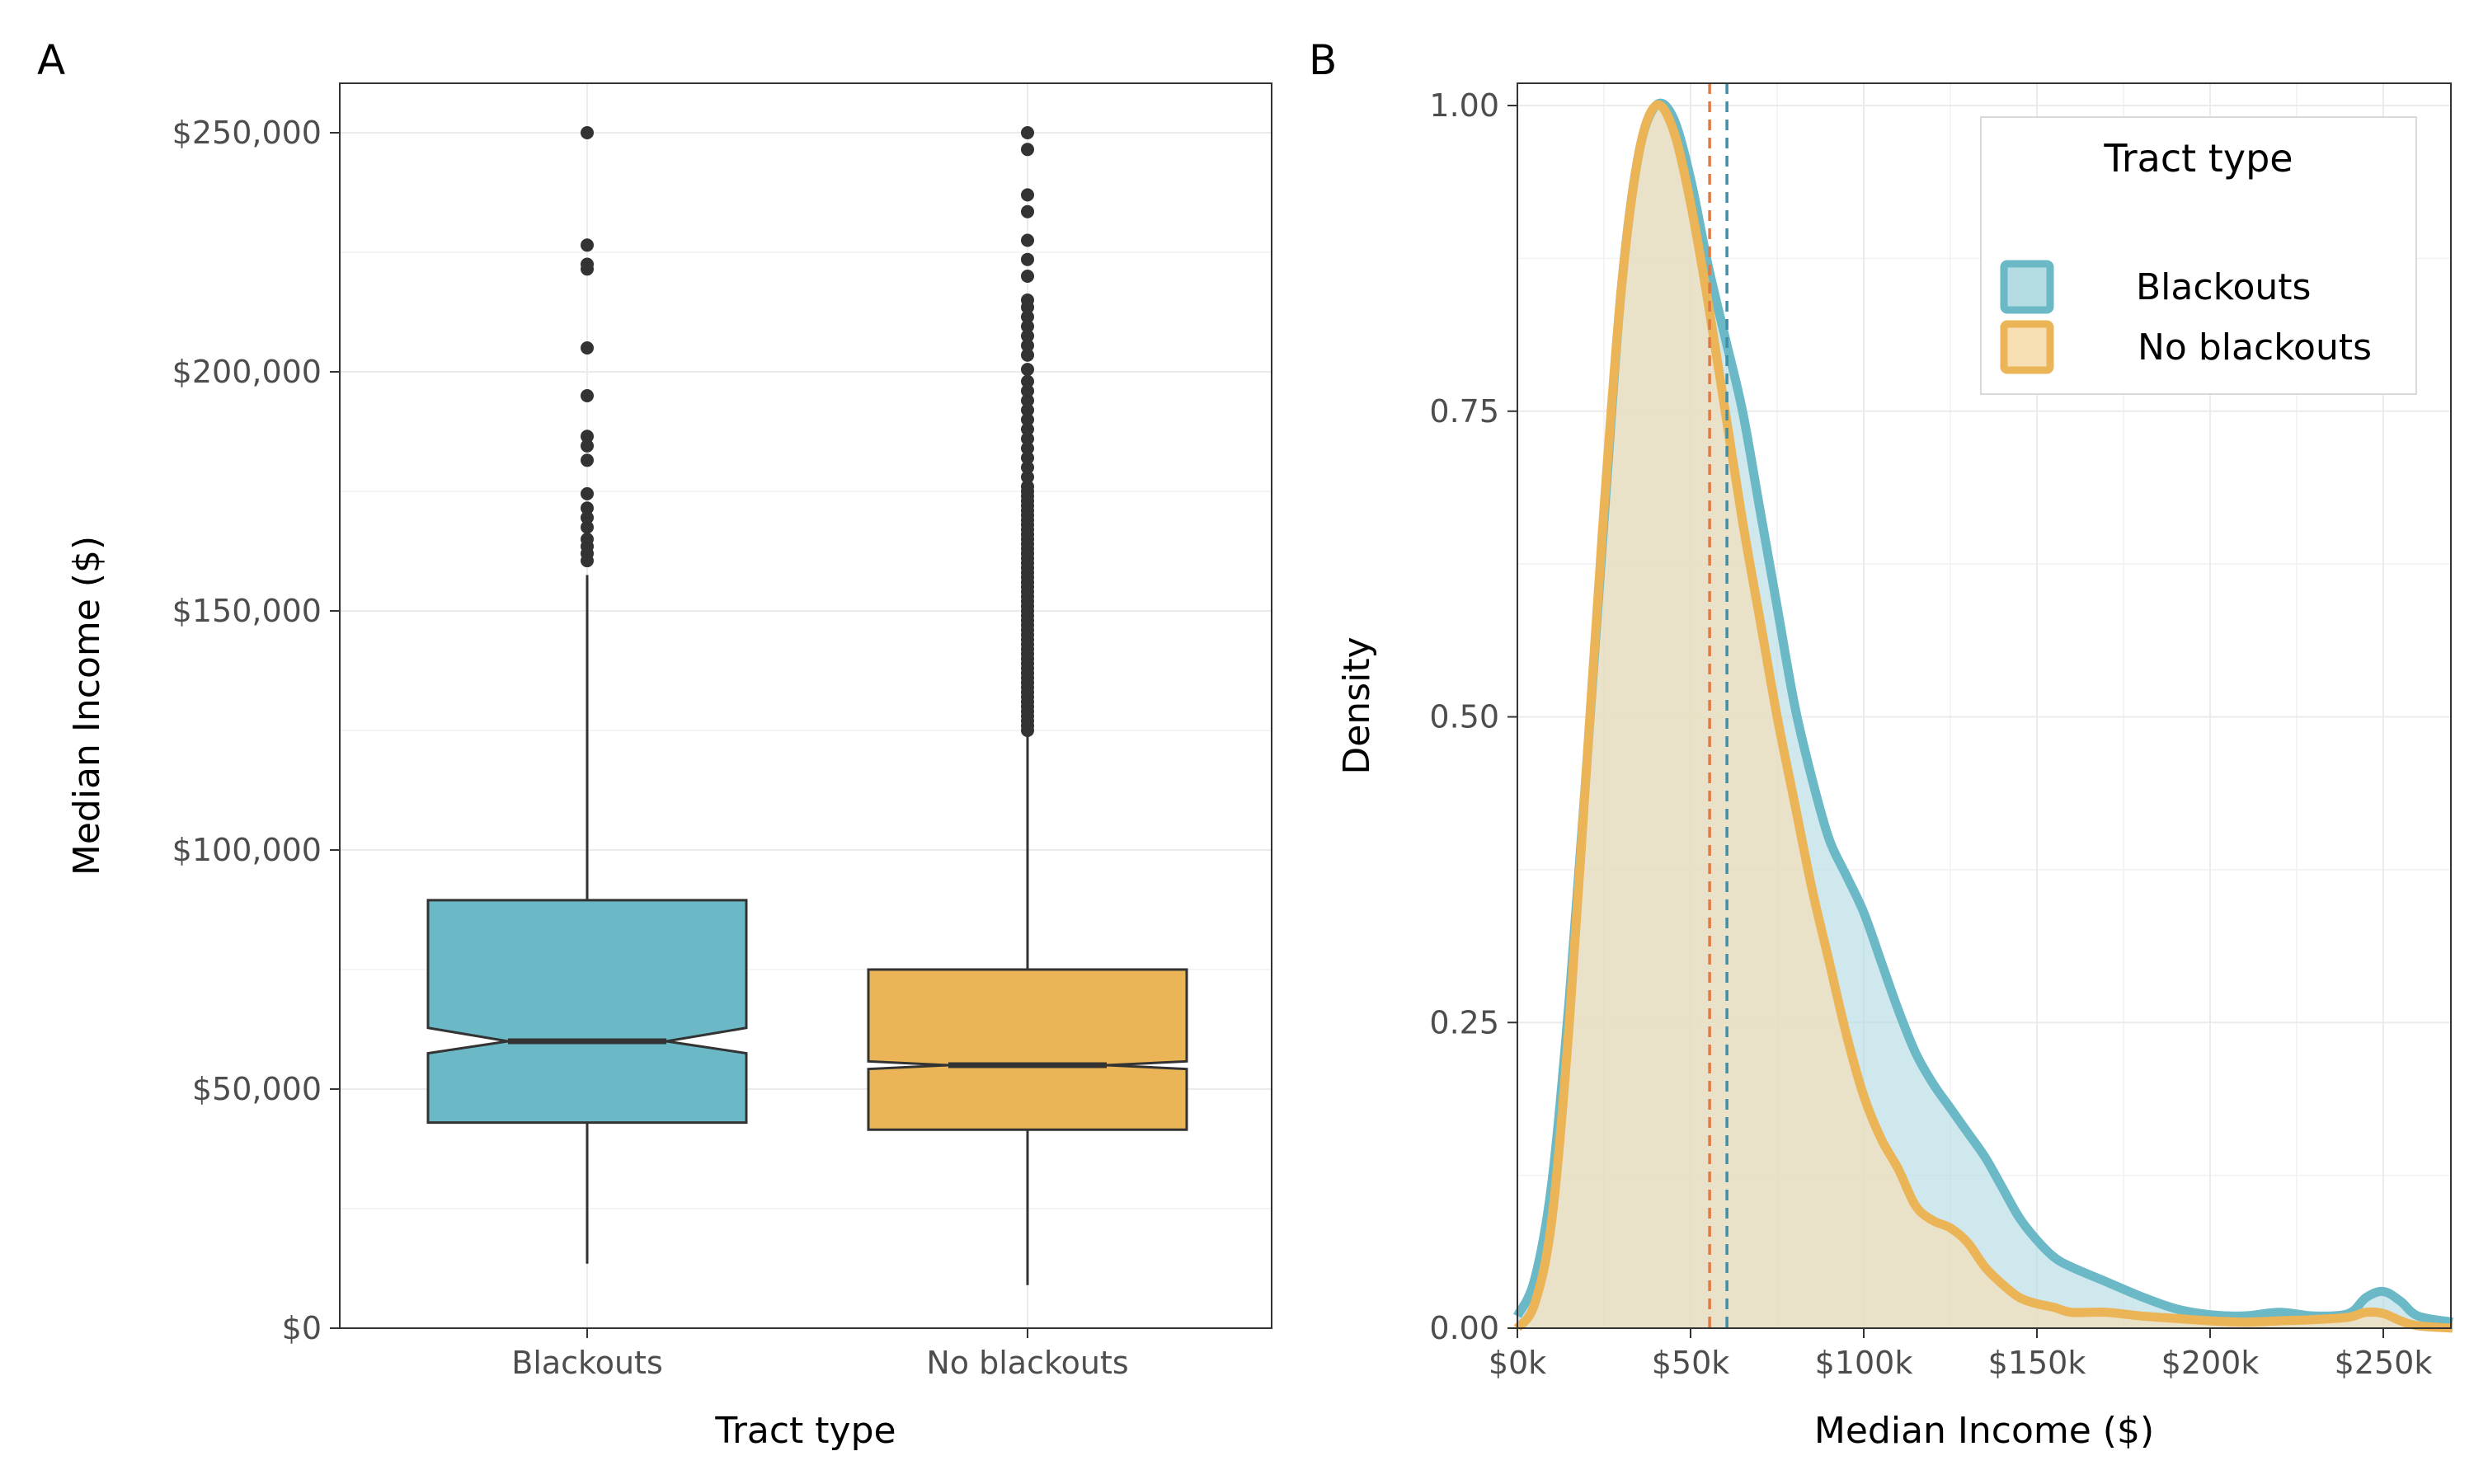  I want to click on y-tick-label: 0.75, so click(1464, 411).